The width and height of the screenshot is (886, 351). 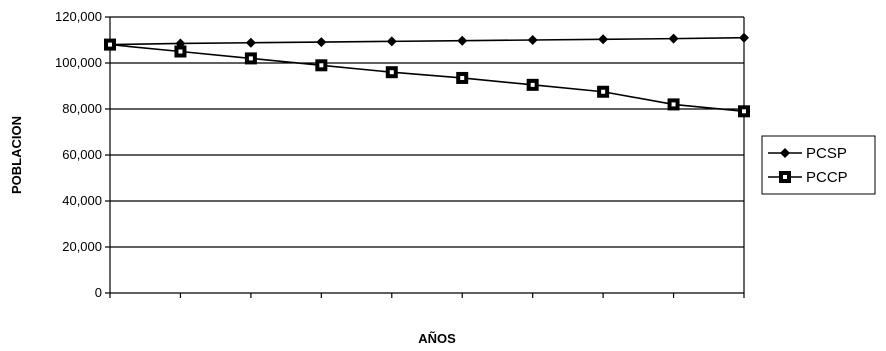 I want to click on series-line-pccp, so click(x=427, y=78).